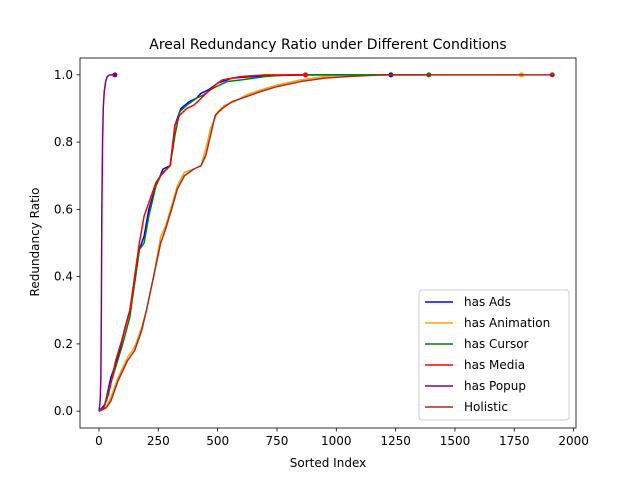  What do you see at coordinates (63, 277) in the screenshot?
I see `y-tick-label: 0.4` at bounding box center [63, 277].